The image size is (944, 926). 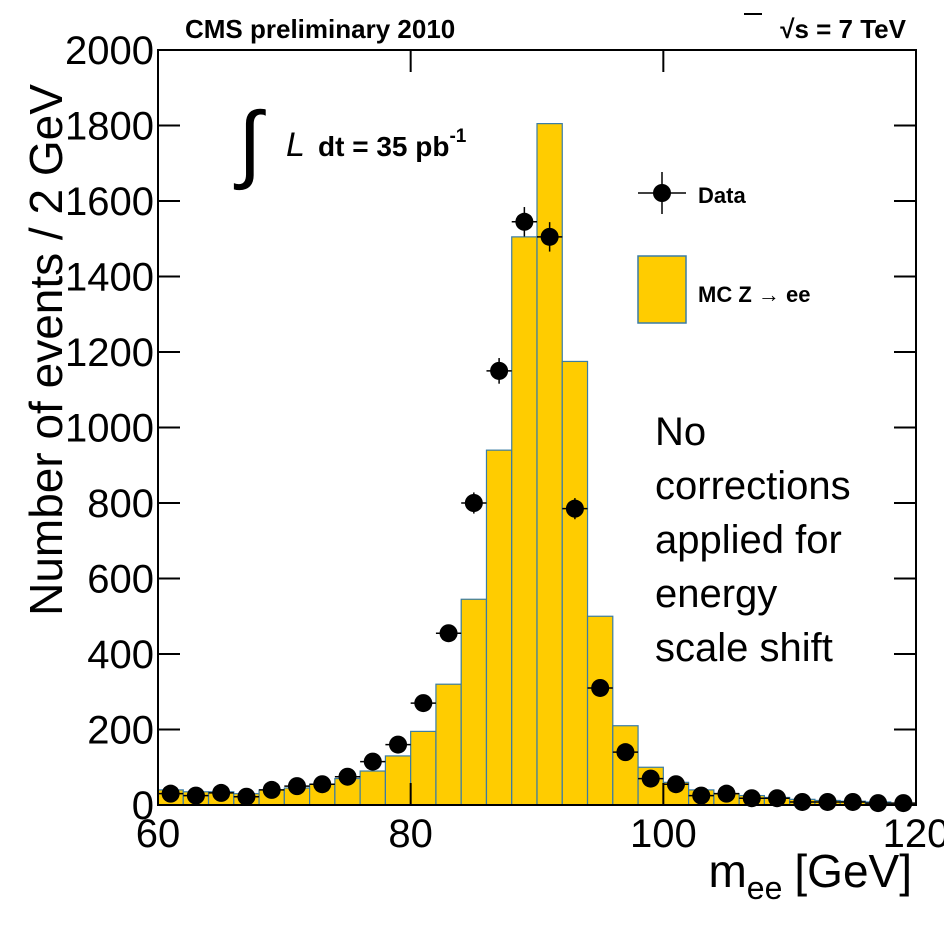 I want to click on y-tick-label: 2000, so click(x=109, y=51).